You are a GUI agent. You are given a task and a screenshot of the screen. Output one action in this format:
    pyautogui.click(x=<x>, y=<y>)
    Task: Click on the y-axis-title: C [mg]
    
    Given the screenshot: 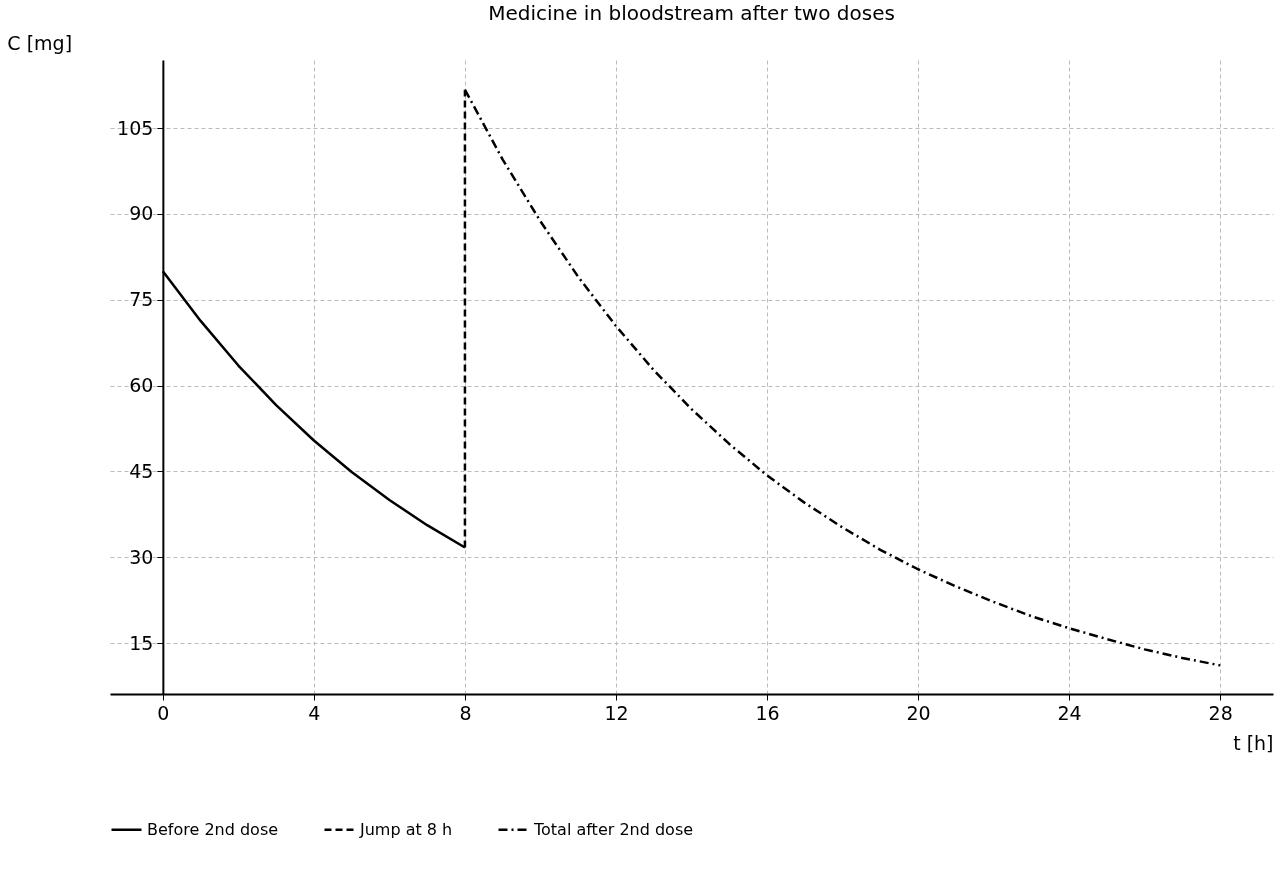 What is the action you would take?
    pyautogui.click(x=40, y=42)
    